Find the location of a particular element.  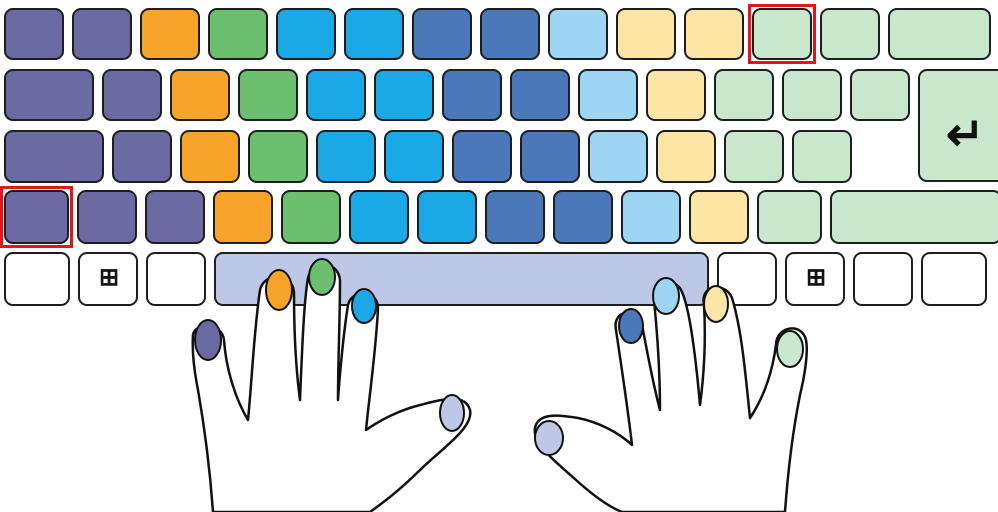

left-index-nail is located at coordinates (364, 306).